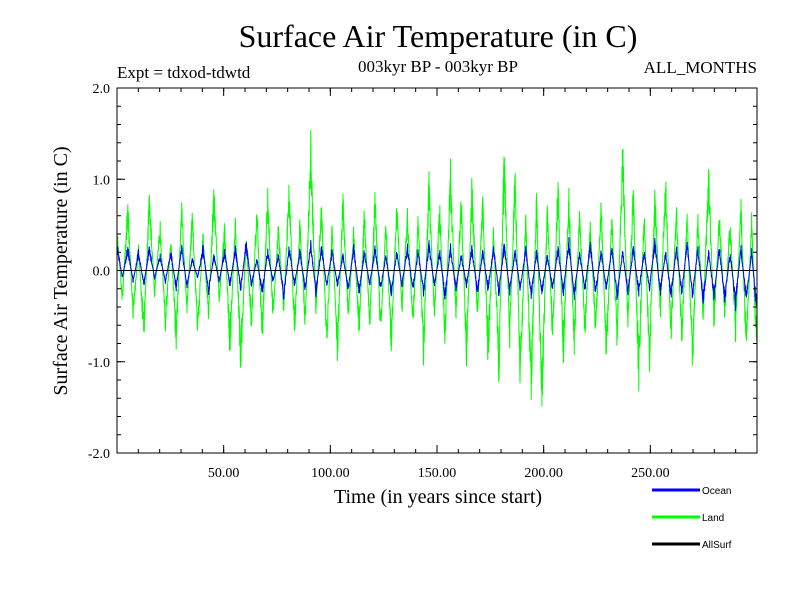  Describe the element at coordinates (700, 67) in the screenshot. I see `months-label: ALL_MONTHS` at that location.